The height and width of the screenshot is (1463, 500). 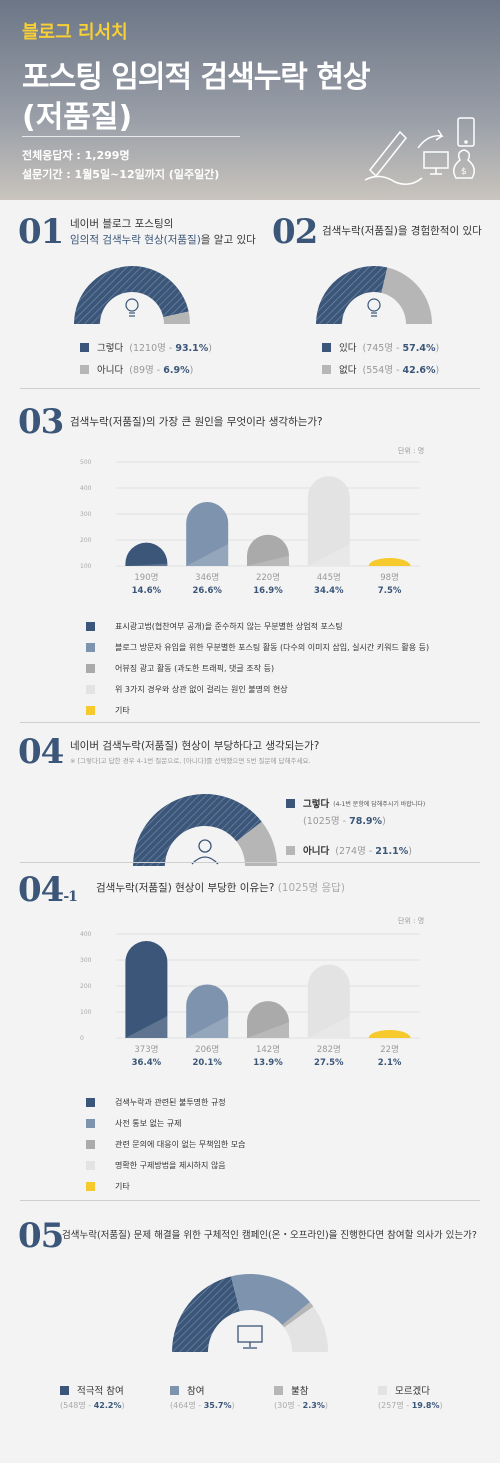 I want to click on legend-value: (548명 - 42.2%), so click(x=92, y=1405).